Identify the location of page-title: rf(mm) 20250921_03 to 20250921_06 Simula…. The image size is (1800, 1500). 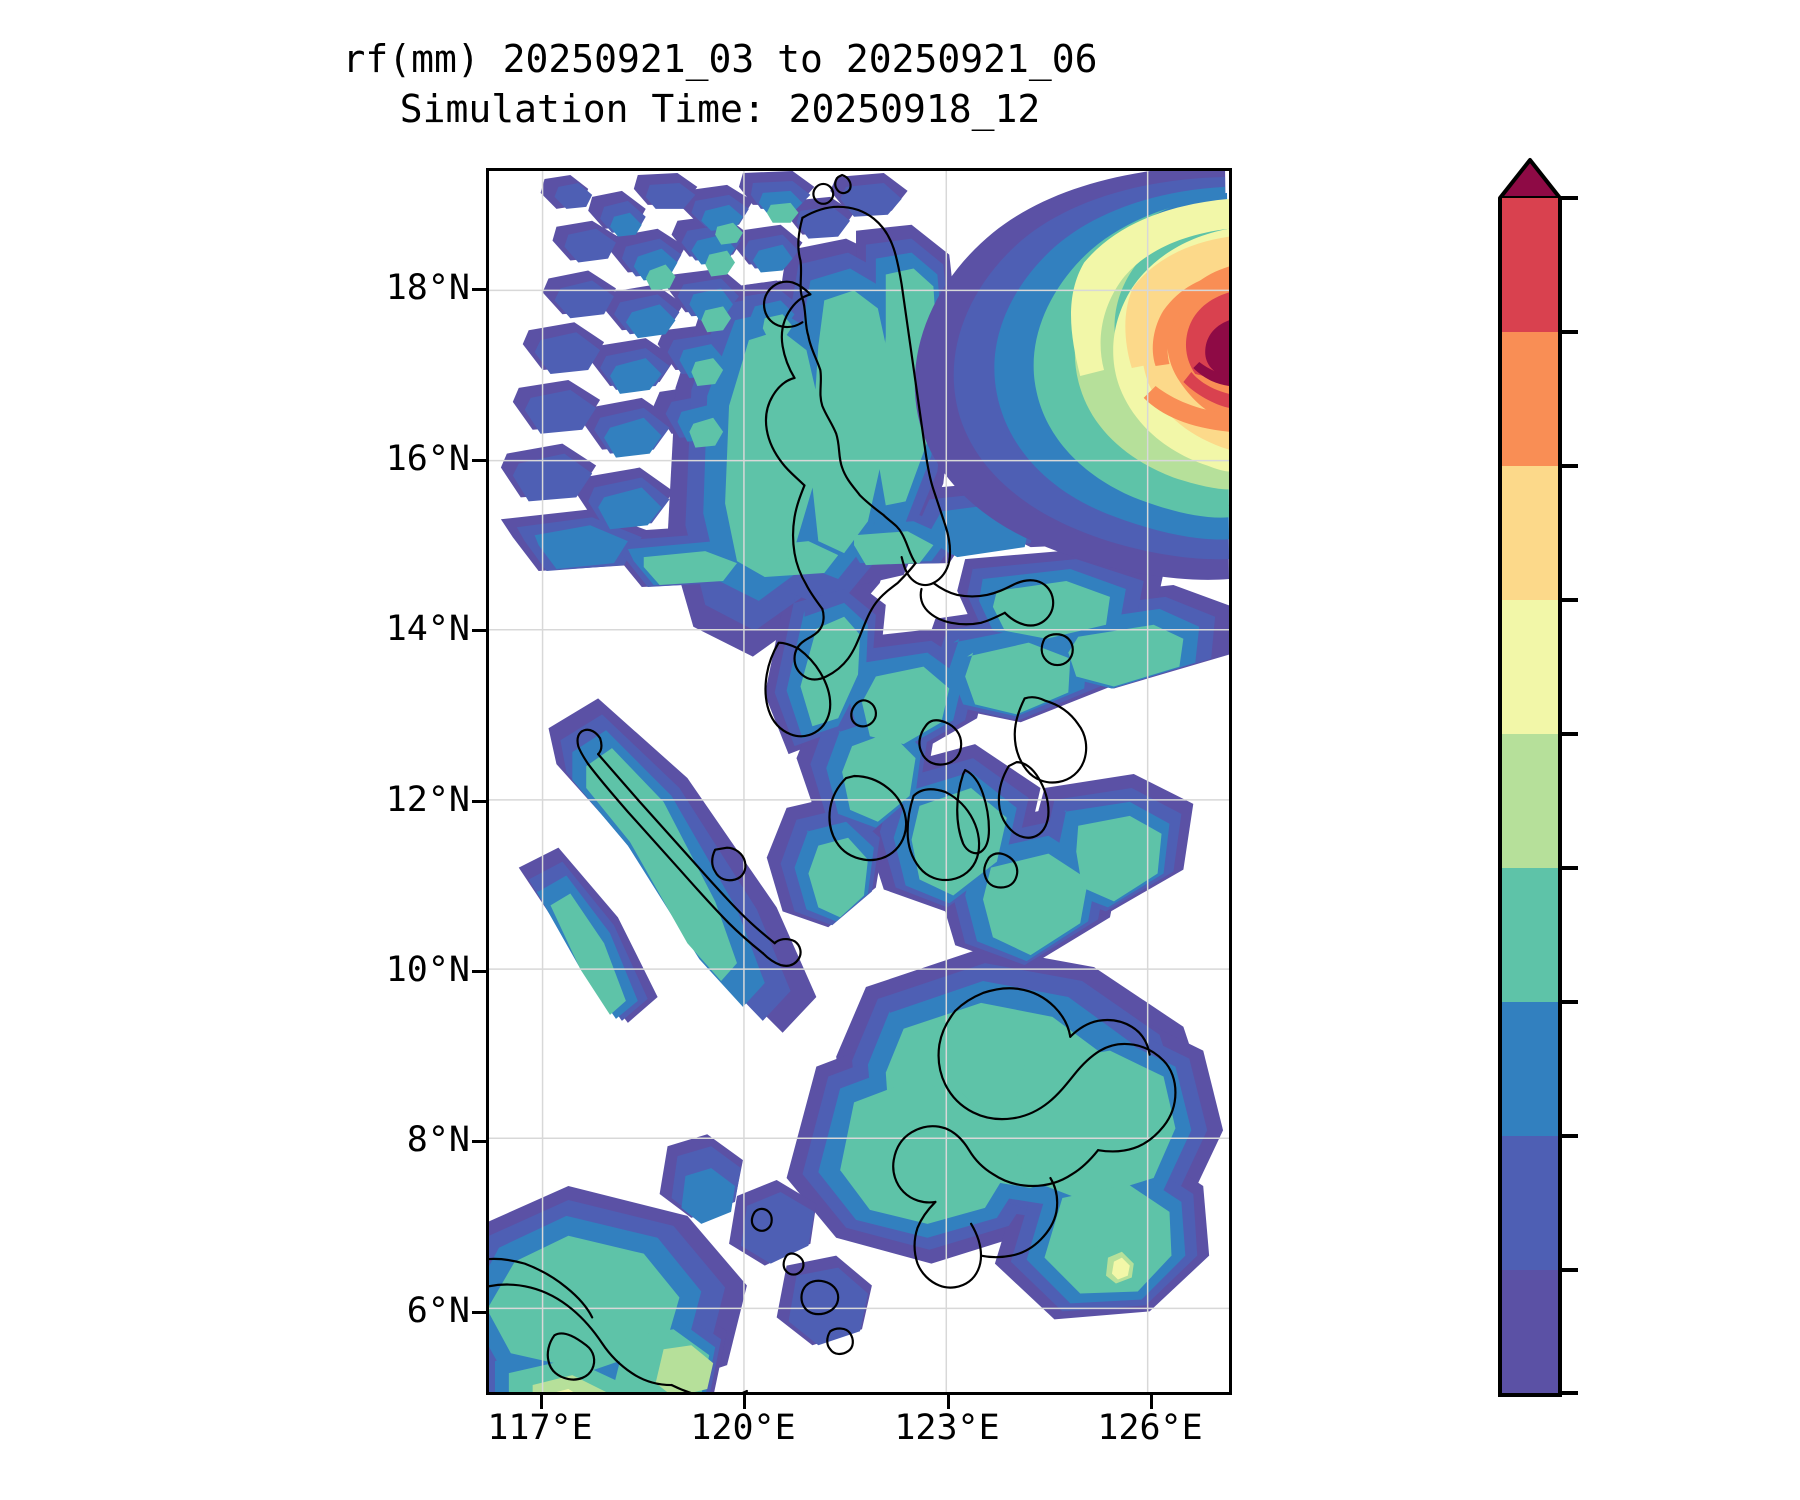
(720, 84).